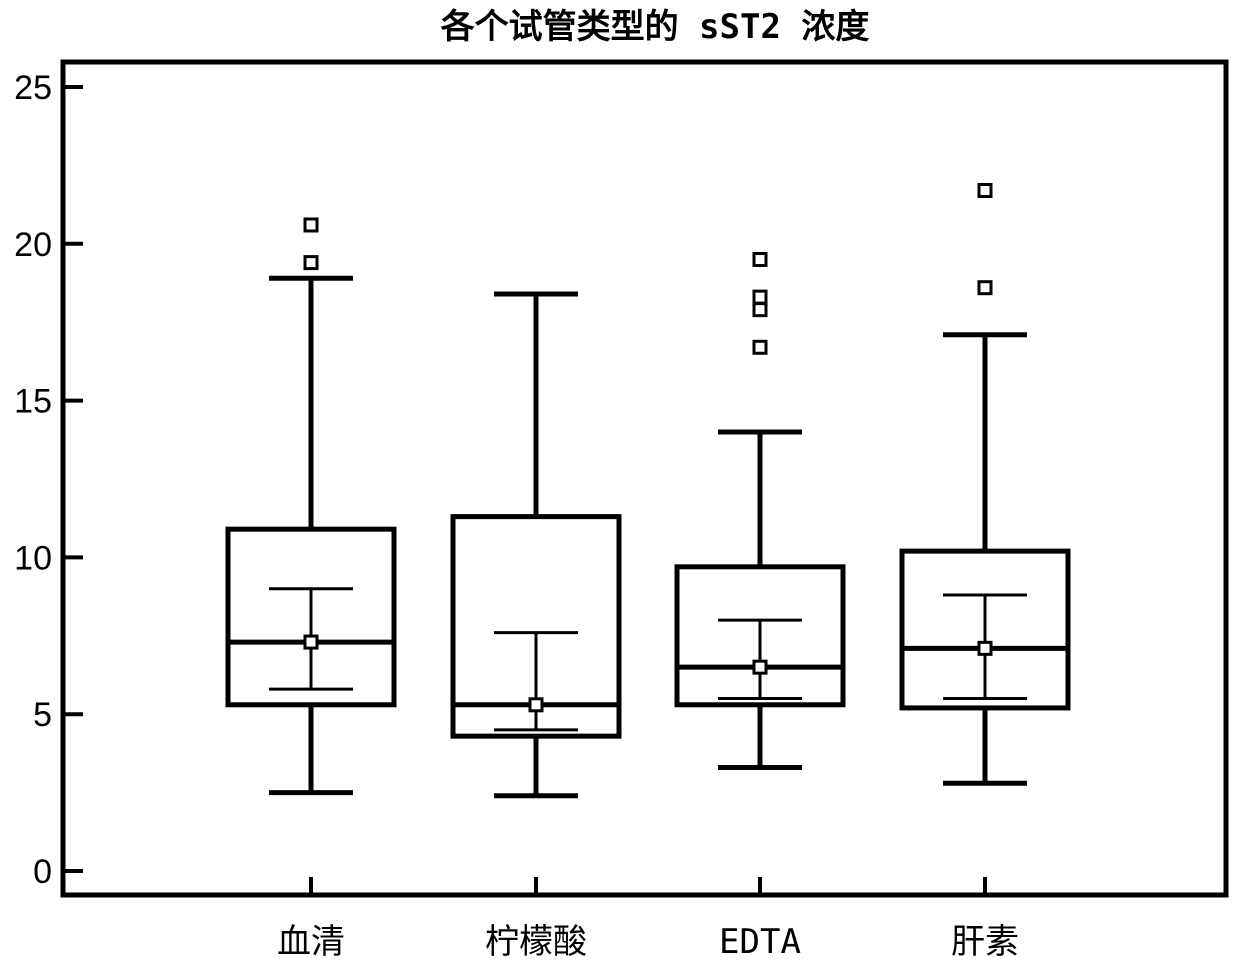 The width and height of the screenshot is (1240, 969). What do you see at coordinates (33, 558) in the screenshot?
I see `y-tick-label: 10` at bounding box center [33, 558].